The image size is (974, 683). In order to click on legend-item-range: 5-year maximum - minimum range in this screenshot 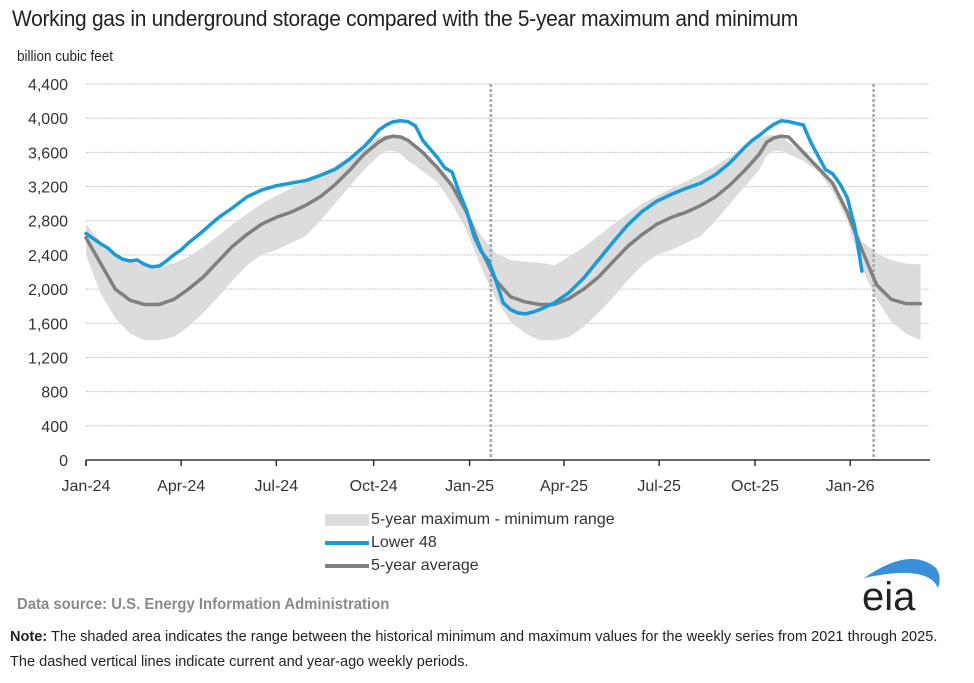, I will do `click(470, 519)`.